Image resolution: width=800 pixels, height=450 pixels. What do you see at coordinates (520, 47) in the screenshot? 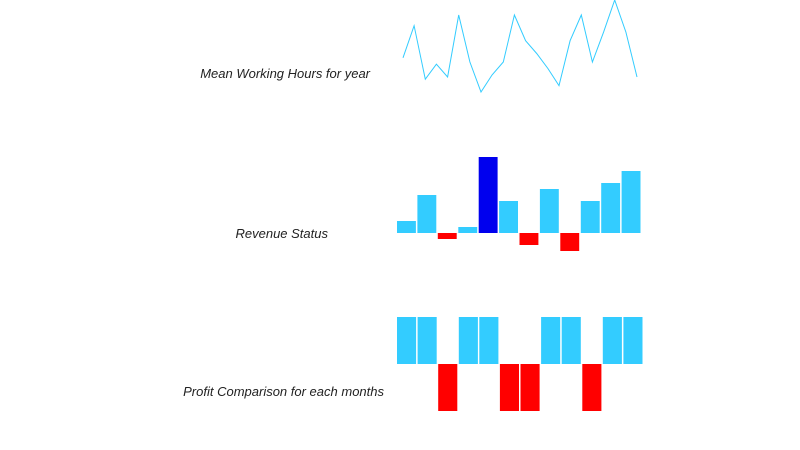
I see `working-hours-line` at bounding box center [520, 47].